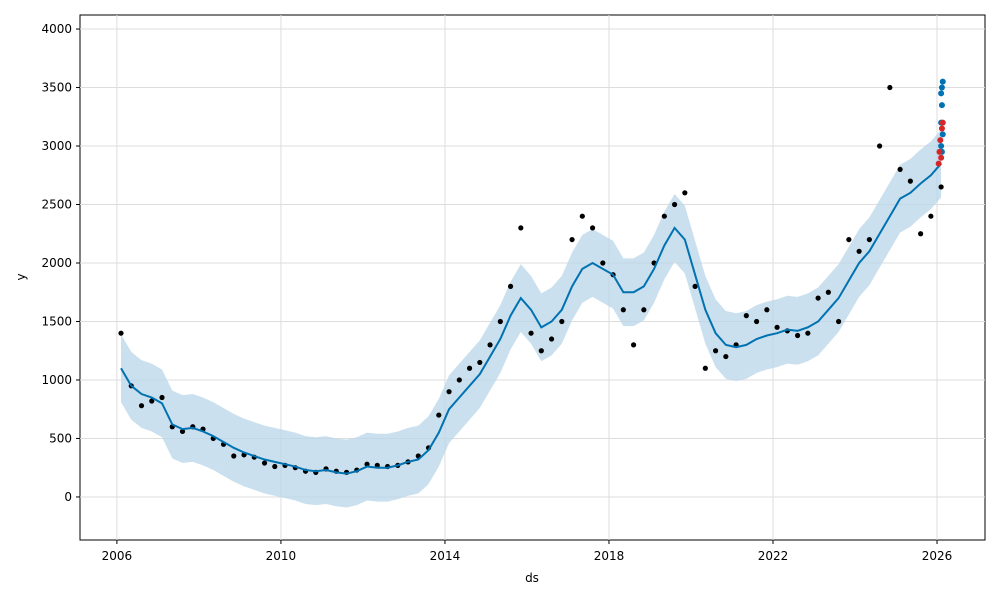 This screenshot has height=600, width=1000. Describe the element at coordinates (773, 556) in the screenshot. I see `x-tick-label: 2022` at that location.